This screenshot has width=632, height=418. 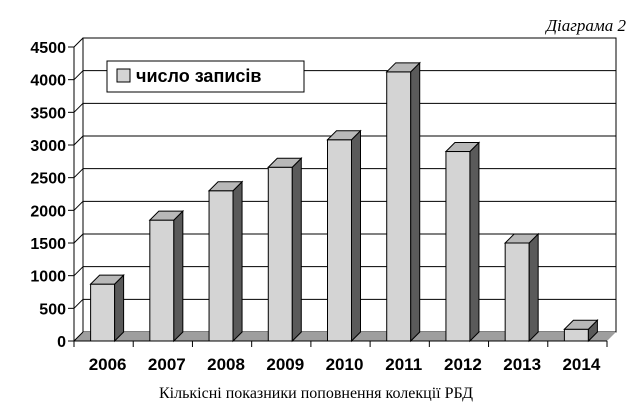 What do you see at coordinates (48, 113) in the screenshot?
I see `y-tick-label: 3500` at bounding box center [48, 113].